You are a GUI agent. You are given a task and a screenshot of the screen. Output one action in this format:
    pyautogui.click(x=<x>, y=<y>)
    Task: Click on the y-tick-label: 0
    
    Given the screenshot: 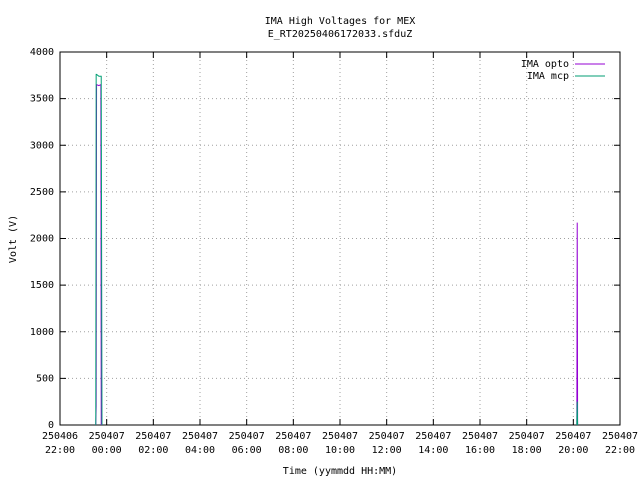 What is the action you would take?
    pyautogui.click(x=51, y=425)
    